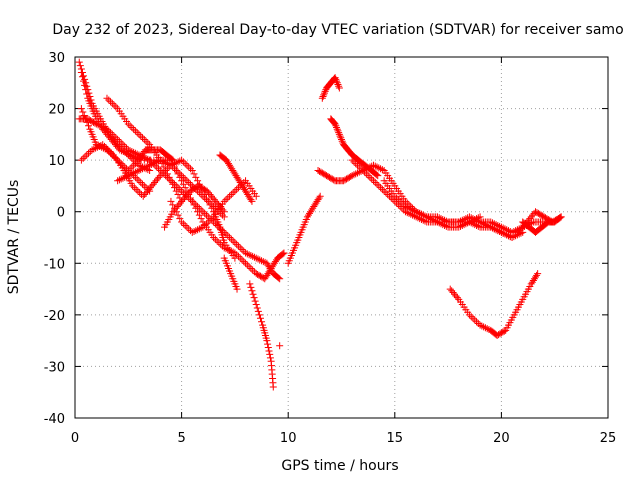 The height and width of the screenshot is (480, 640). I want to click on x-tick-label: 5, so click(181, 438).